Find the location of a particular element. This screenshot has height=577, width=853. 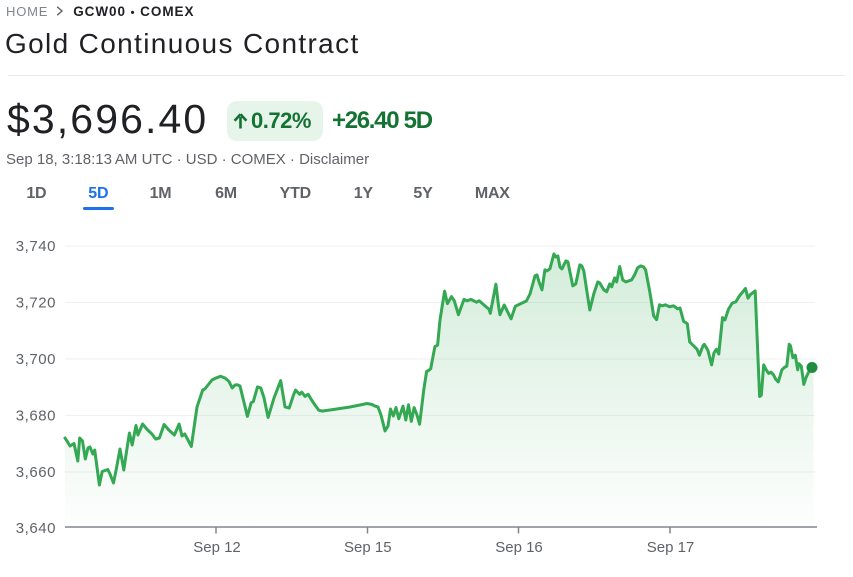

svg-text: 3,720 is located at coordinates (36, 303).